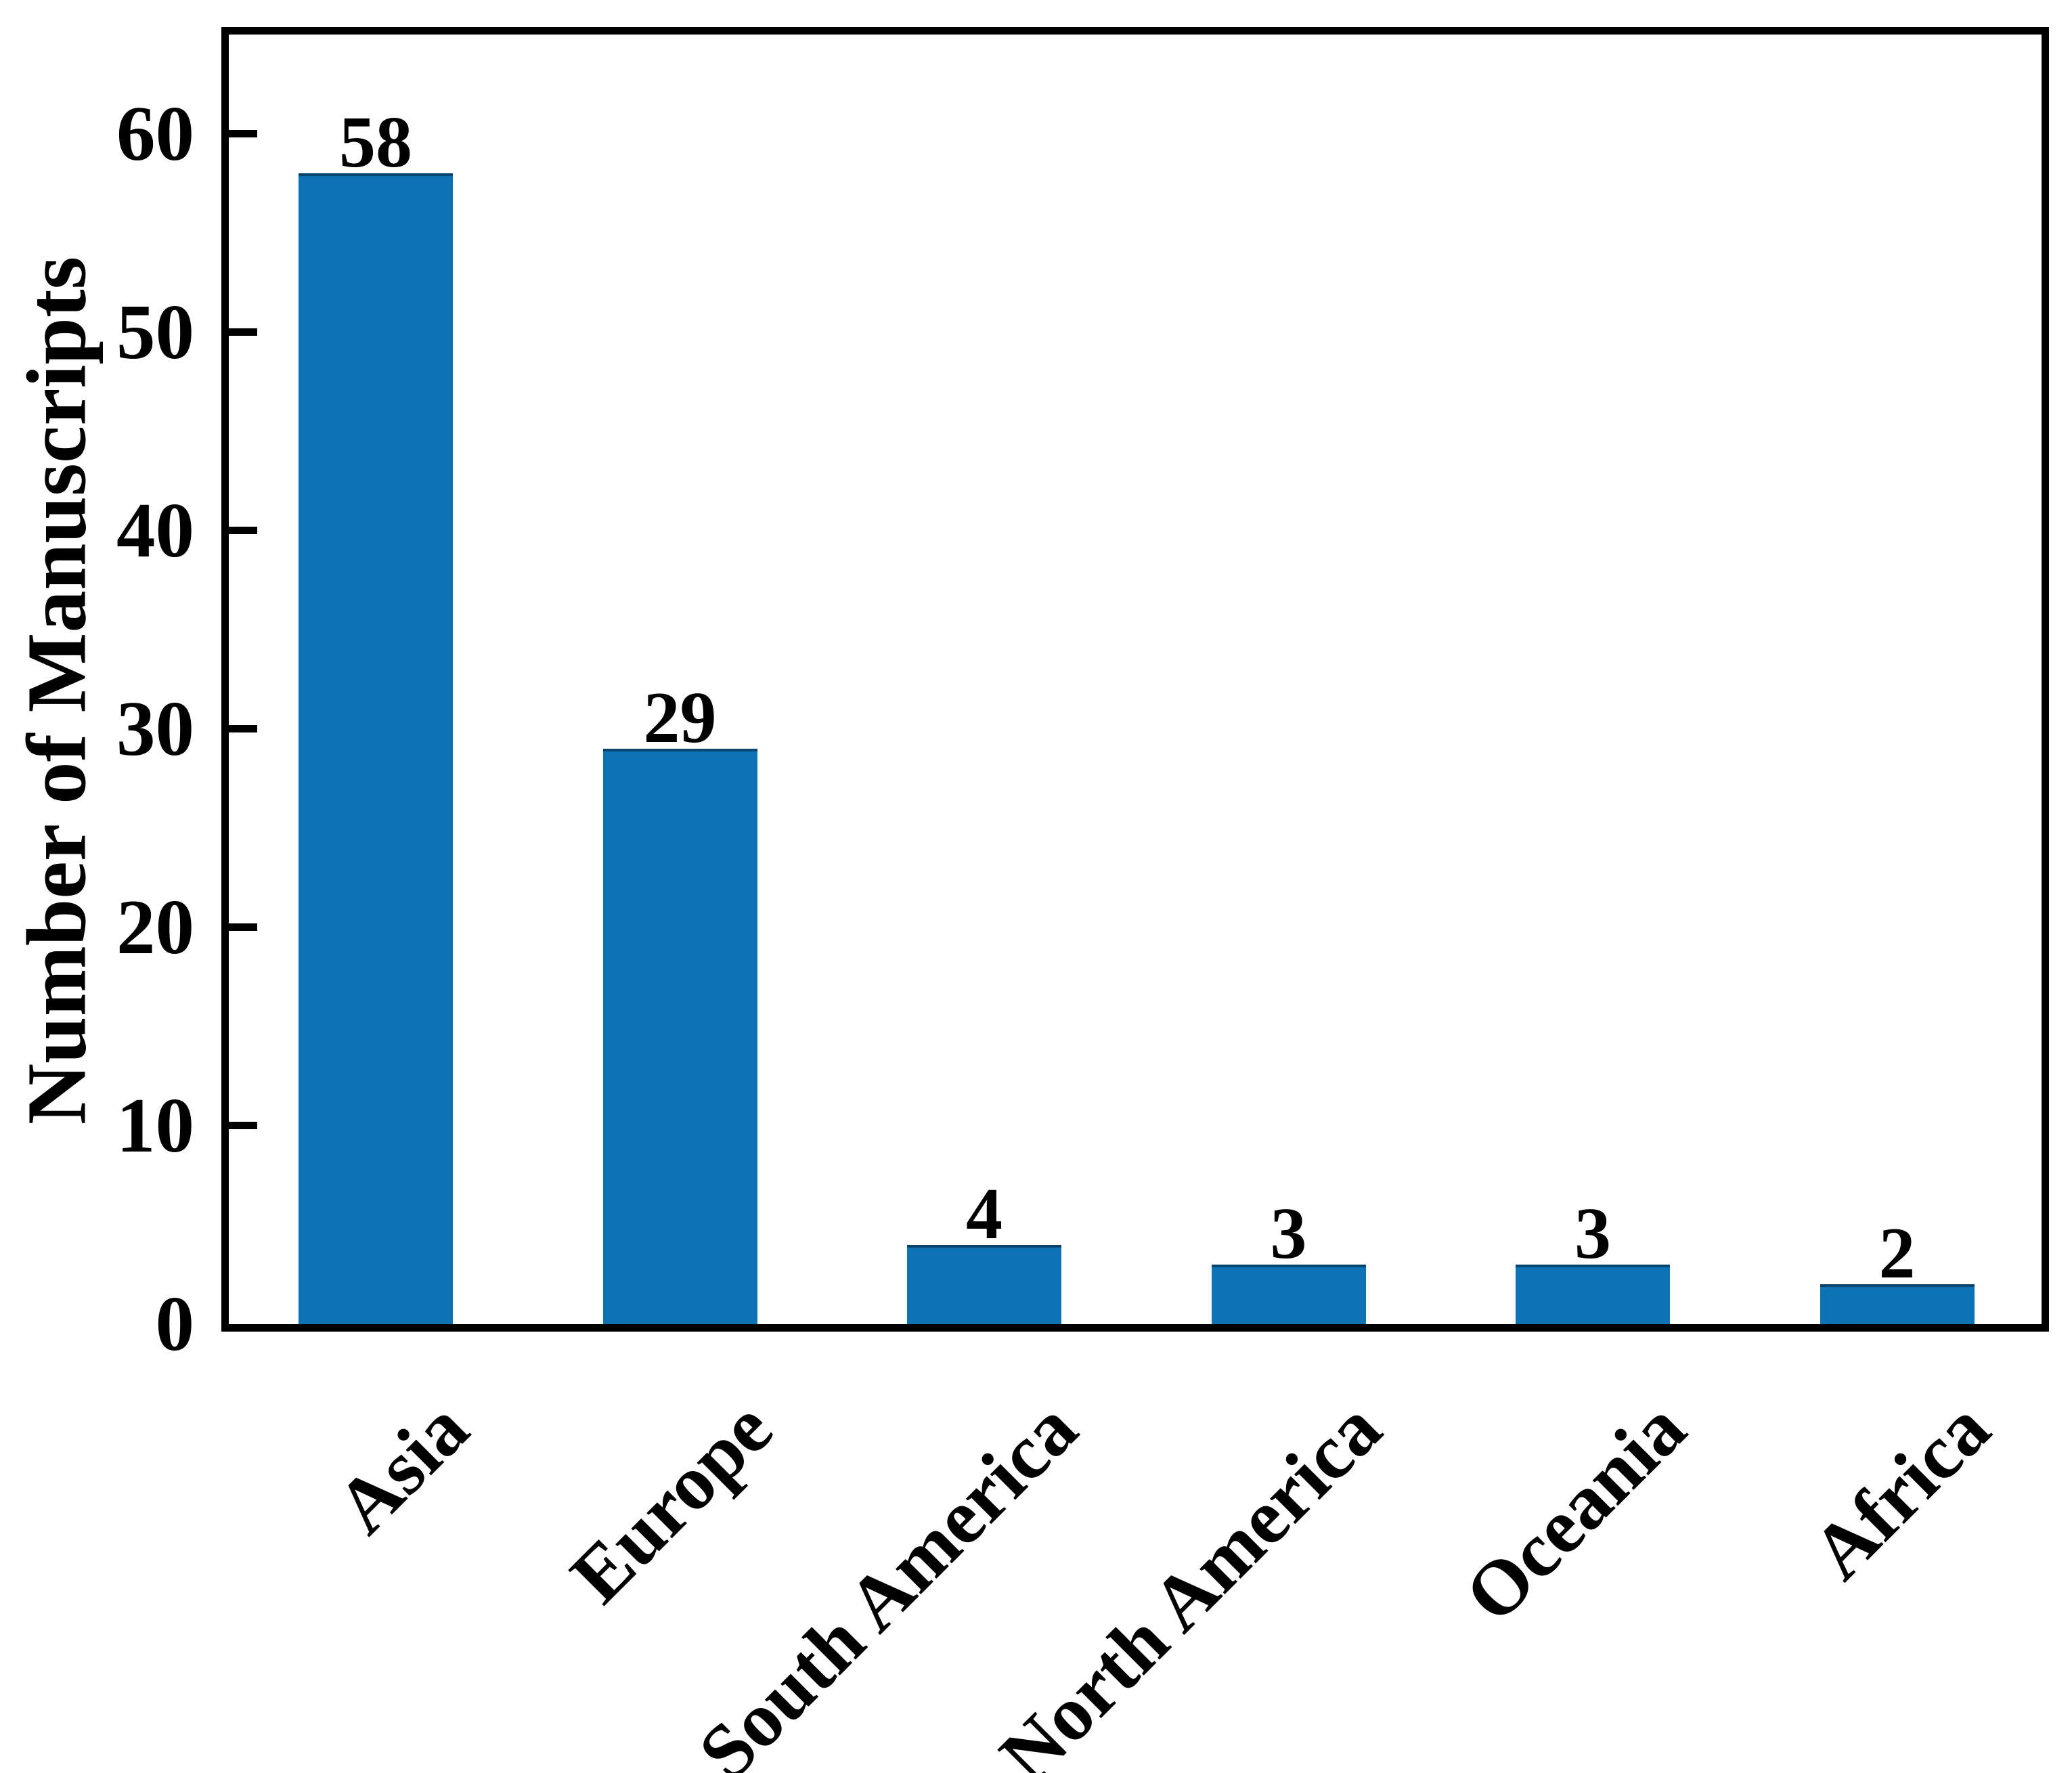 This screenshot has width=2072, height=1773. I want to click on bar-value-label-south-america: 4, so click(984, 1214).